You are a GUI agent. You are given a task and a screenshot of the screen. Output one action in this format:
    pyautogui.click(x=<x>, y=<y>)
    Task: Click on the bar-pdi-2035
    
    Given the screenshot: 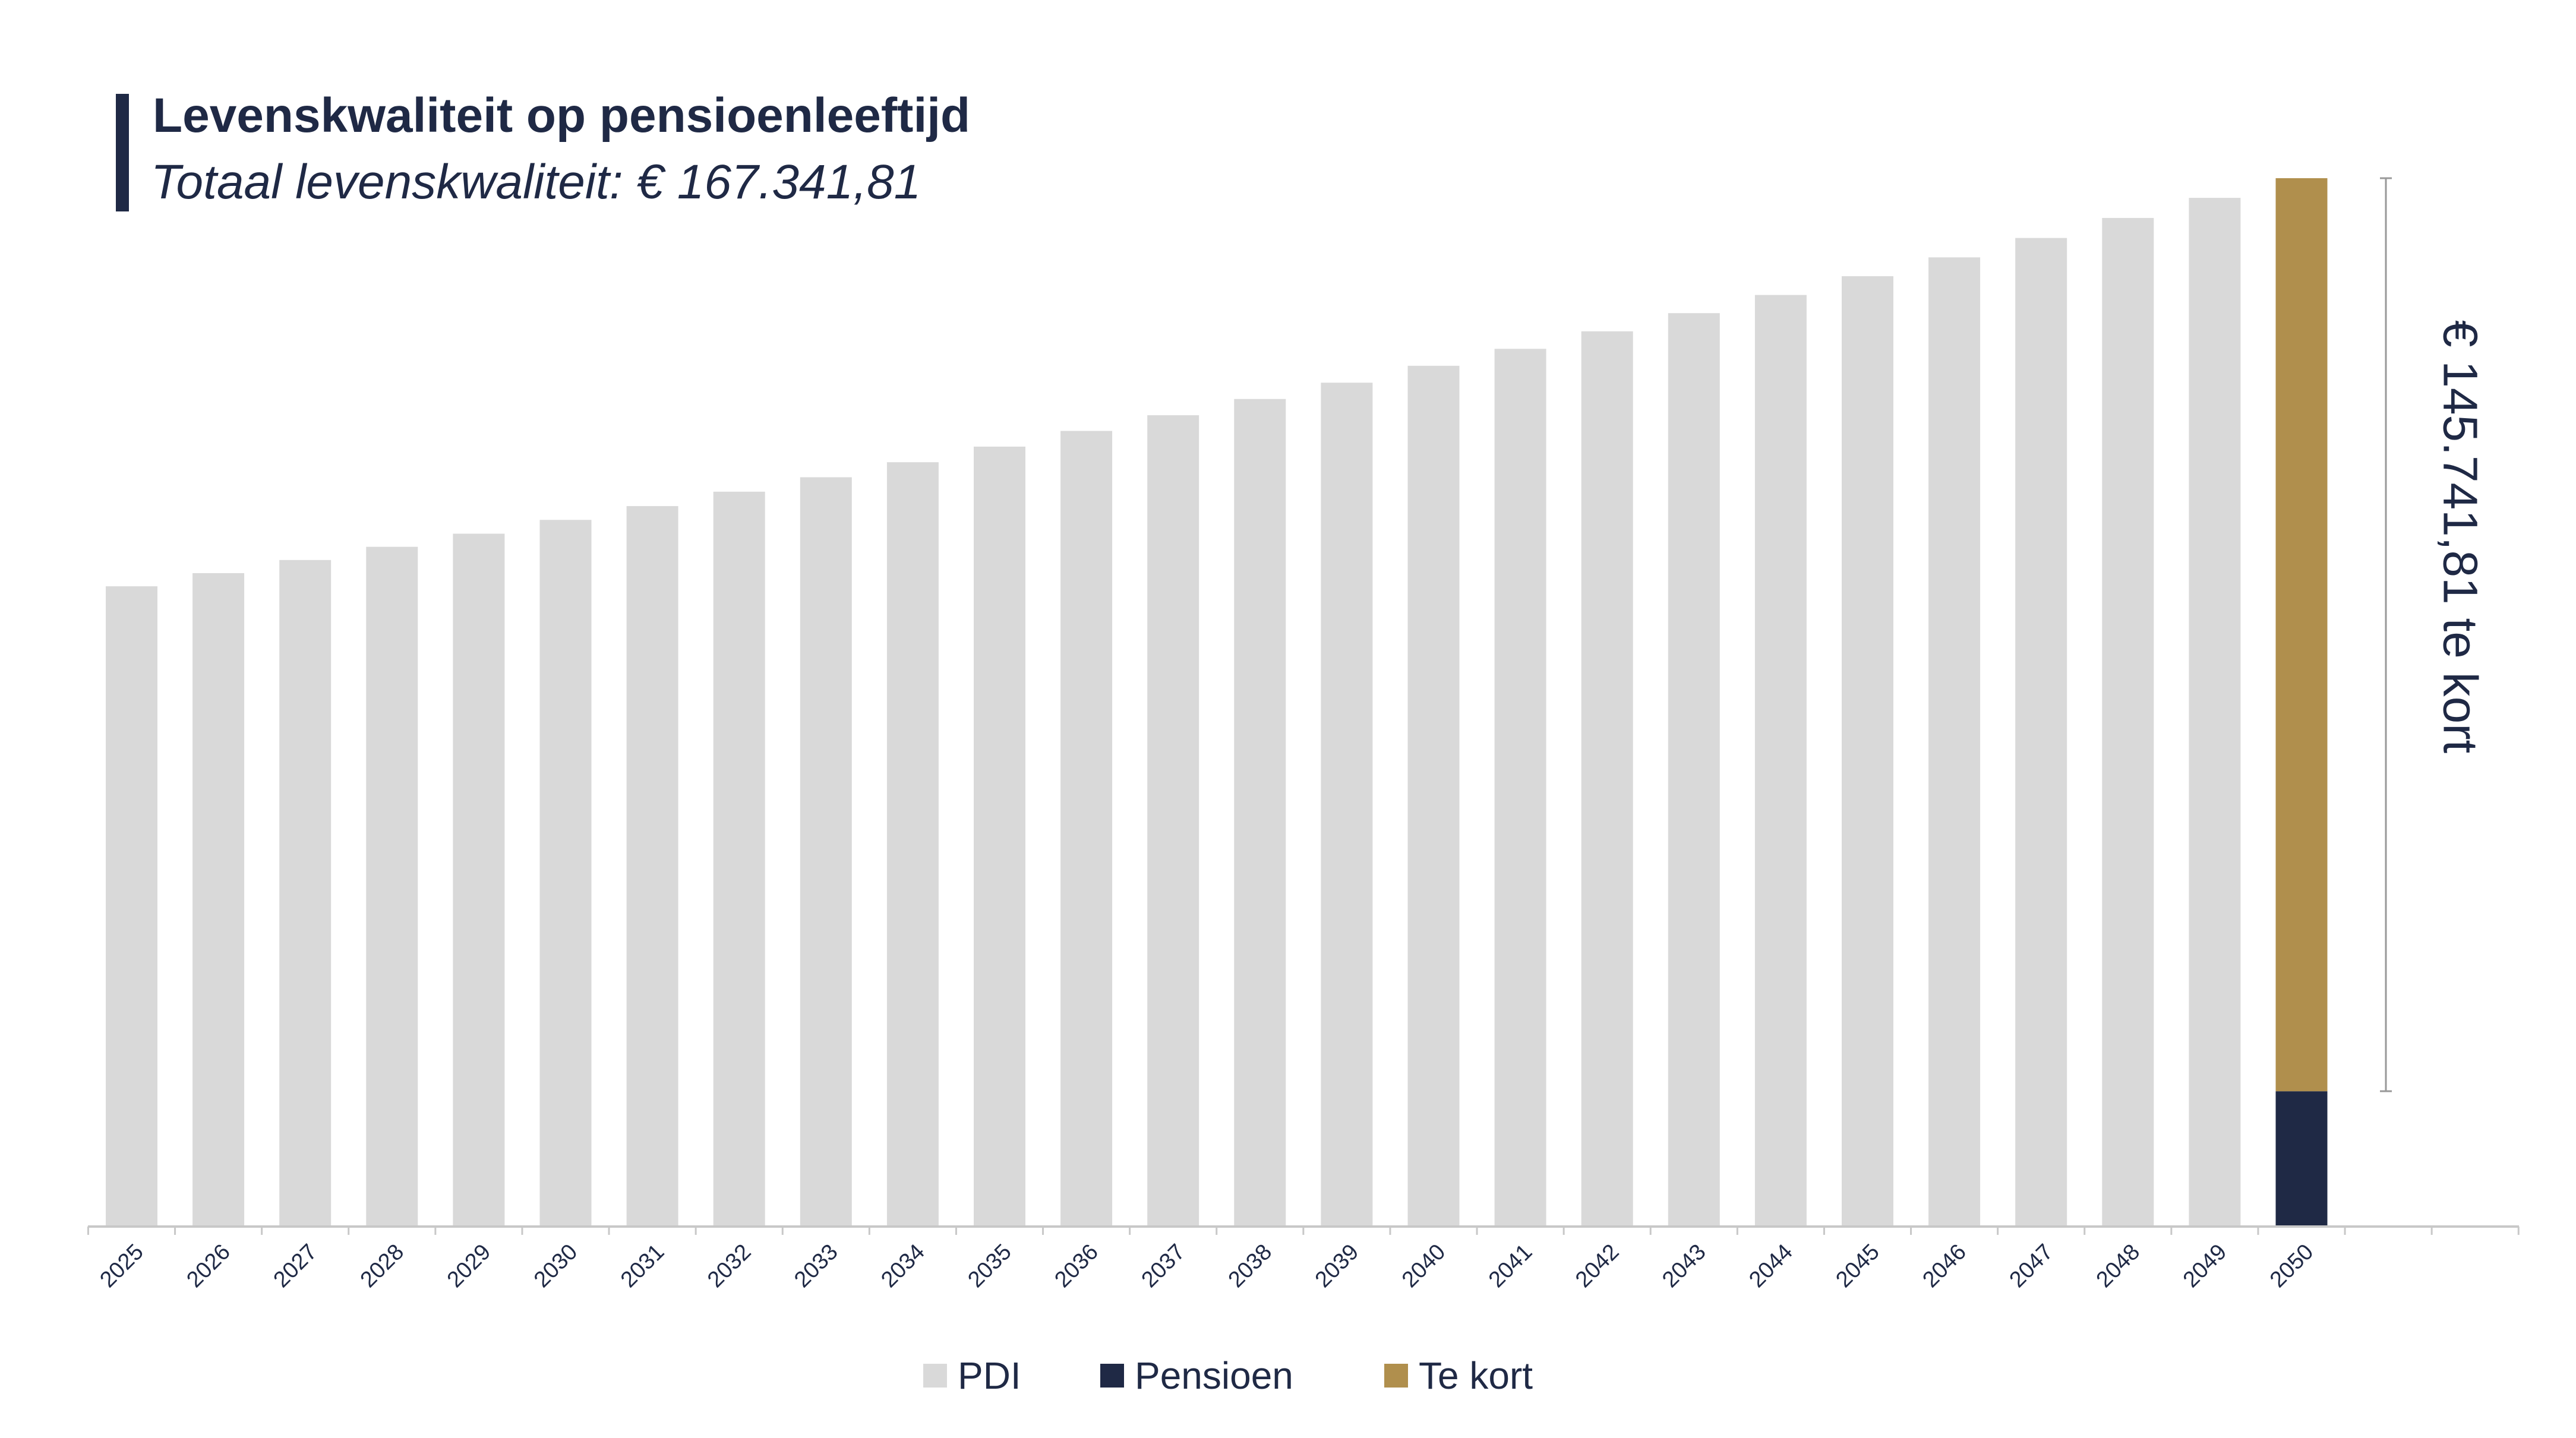 What is the action you would take?
    pyautogui.click(x=999, y=836)
    